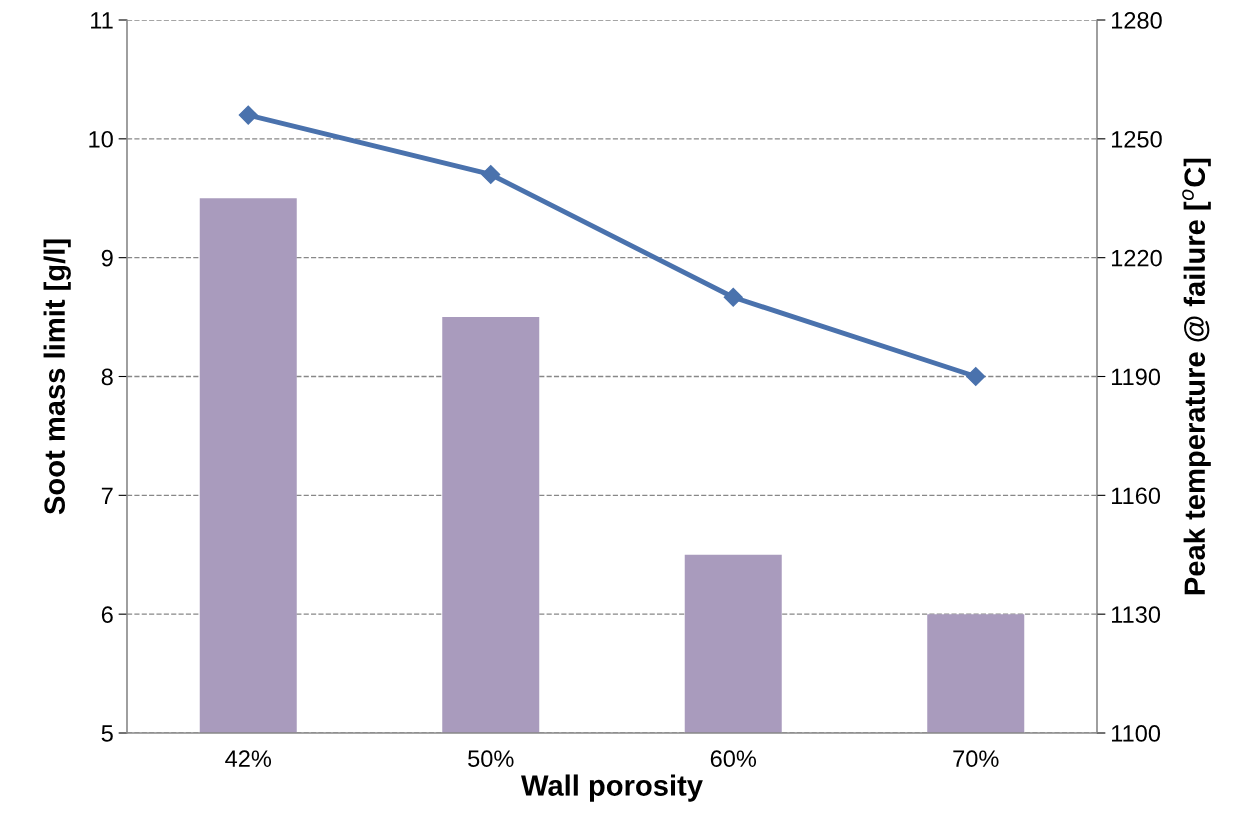 The image size is (1252, 823). Describe the element at coordinates (1136, 377) in the screenshot. I see `y2-tick-label: 1190` at that location.